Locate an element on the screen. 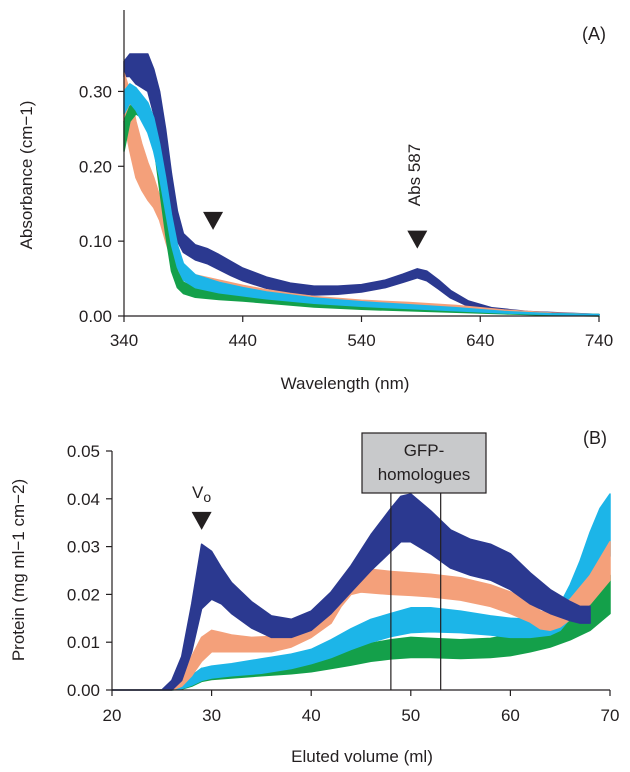 This screenshot has height=772, width=630. panel-a-x-tick-label: 640 is located at coordinates (480, 340).